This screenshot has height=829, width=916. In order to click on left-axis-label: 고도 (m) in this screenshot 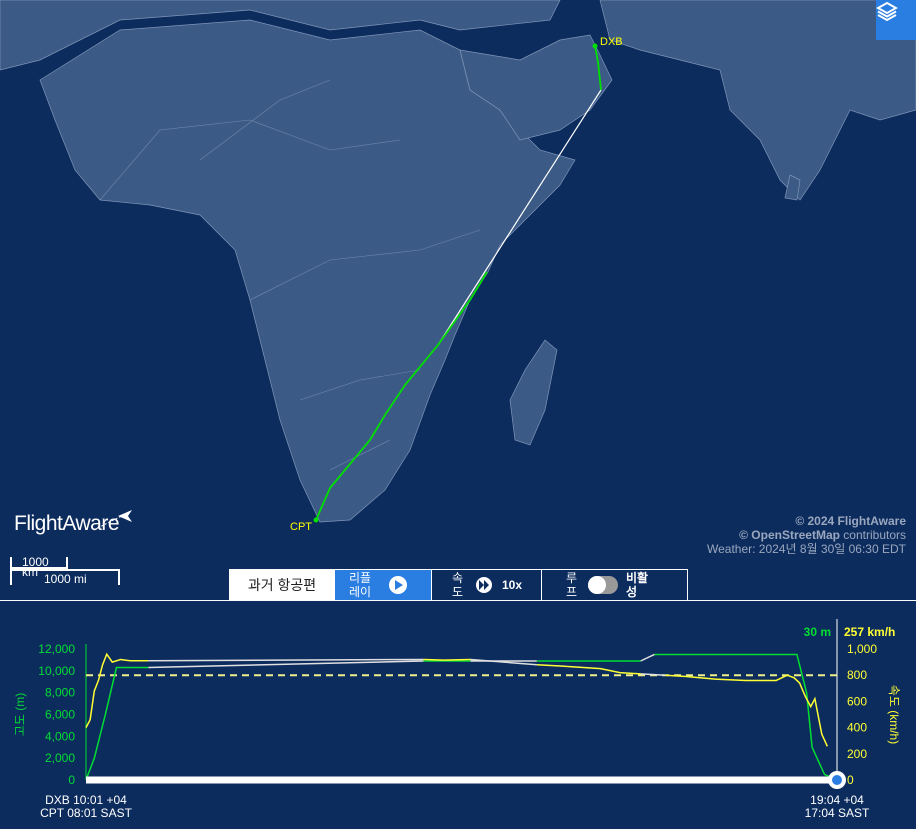, I will do `click(20, 714)`.